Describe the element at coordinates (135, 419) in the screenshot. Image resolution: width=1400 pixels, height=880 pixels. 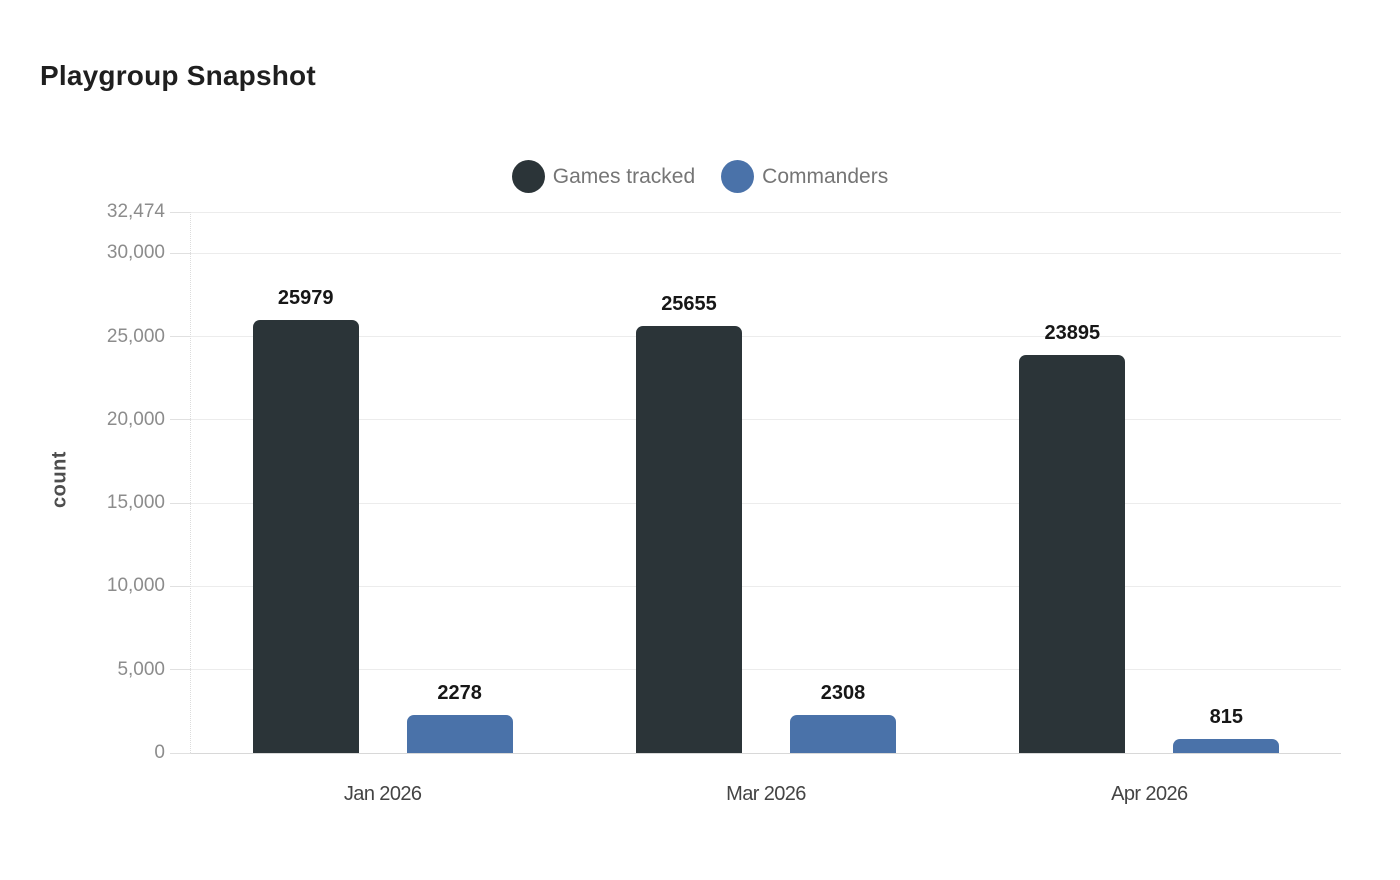
I see `y-tick-label: 20,000` at that location.